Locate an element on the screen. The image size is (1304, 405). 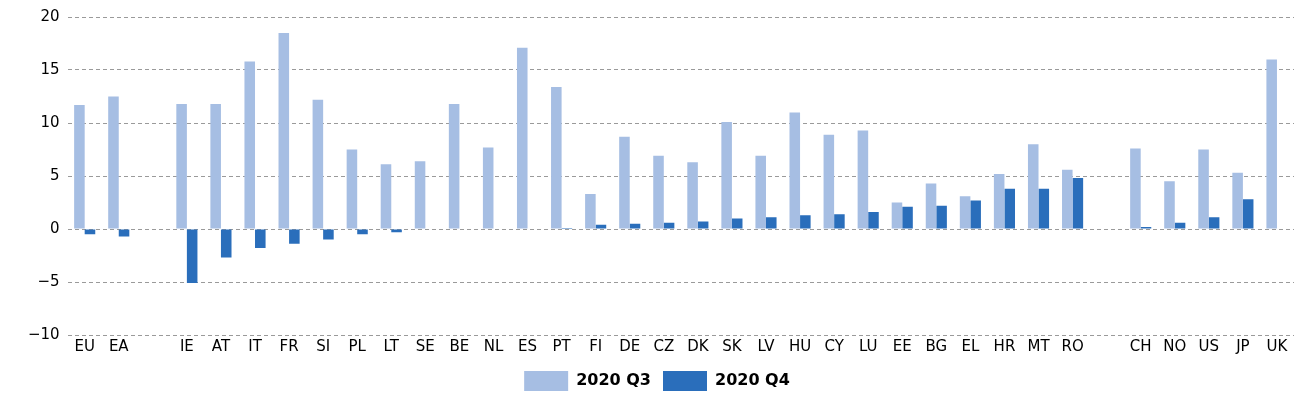
x-tick-label: CY is located at coordinates (834, 345).